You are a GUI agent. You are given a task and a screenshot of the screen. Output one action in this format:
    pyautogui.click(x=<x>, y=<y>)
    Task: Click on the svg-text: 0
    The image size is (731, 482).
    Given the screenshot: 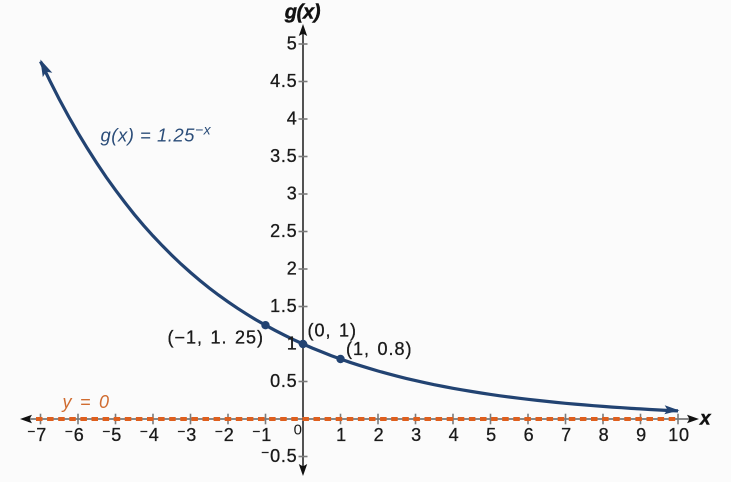 What is the action you would take?
    pyautogui.click(x=298, y=429)
    